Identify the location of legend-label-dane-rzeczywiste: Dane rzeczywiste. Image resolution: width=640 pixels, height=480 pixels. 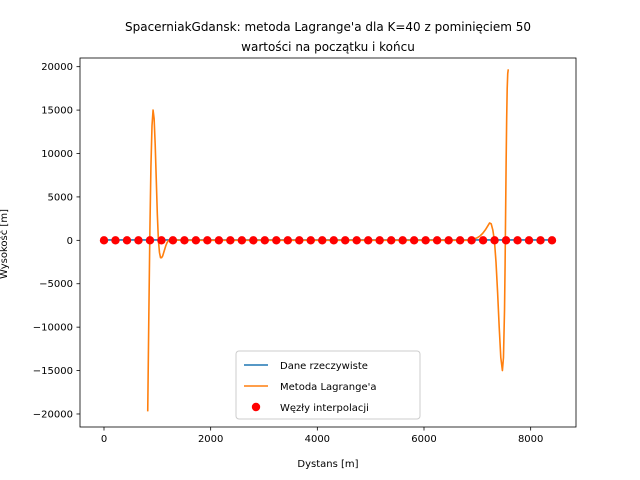
(324, 366).